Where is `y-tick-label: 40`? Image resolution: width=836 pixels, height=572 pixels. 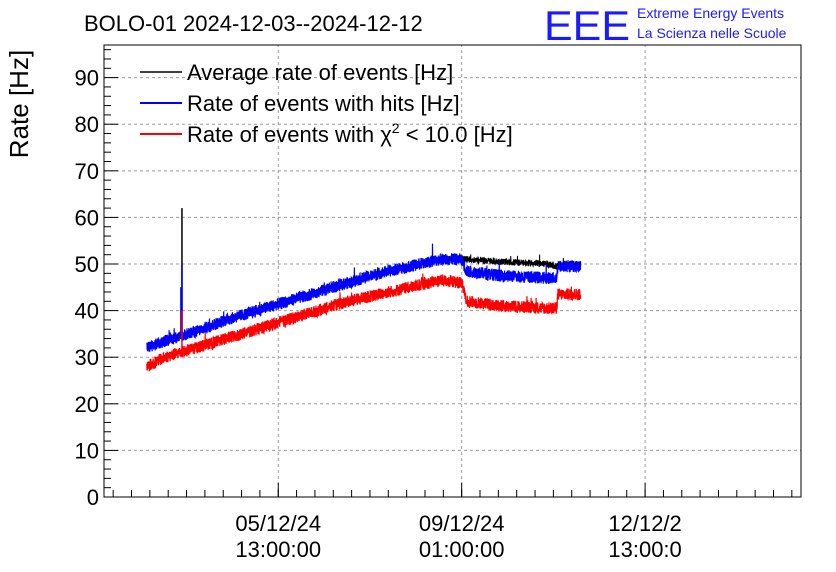 y-tick-label: 40 is located at coordinates (87, 311).